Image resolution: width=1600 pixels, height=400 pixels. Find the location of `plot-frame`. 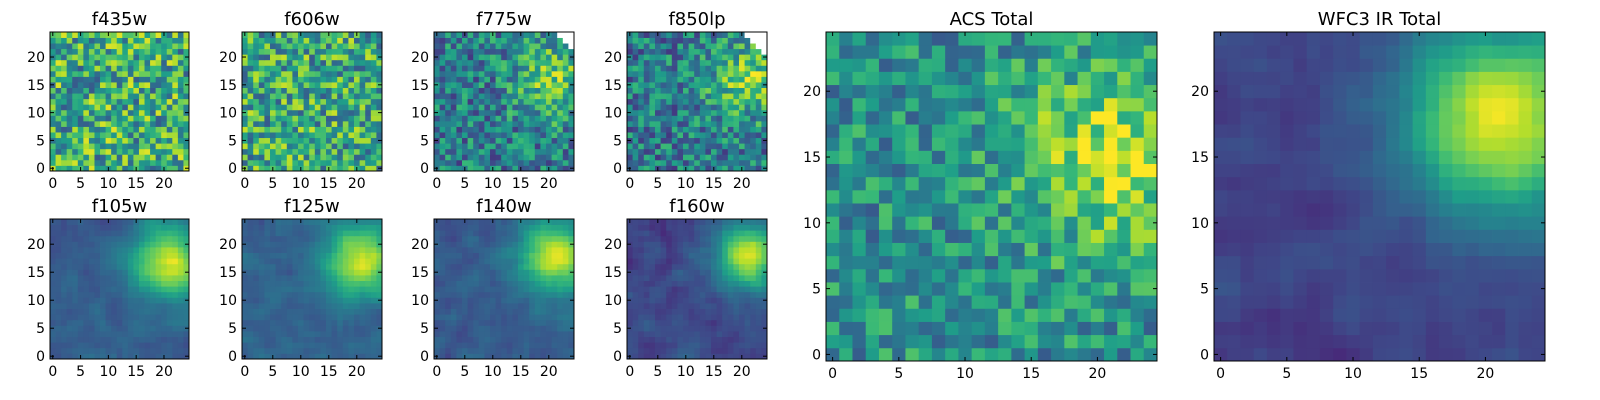

plot-frame is located at coordinates (119, 101).